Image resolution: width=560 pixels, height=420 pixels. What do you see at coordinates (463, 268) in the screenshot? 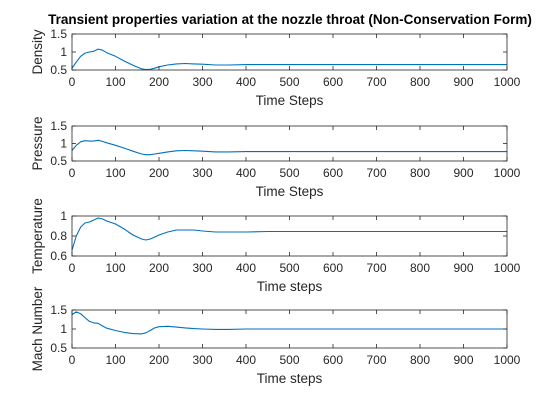
I see `temperature-x-tick-label: 900` at bounding box center [463, 268].